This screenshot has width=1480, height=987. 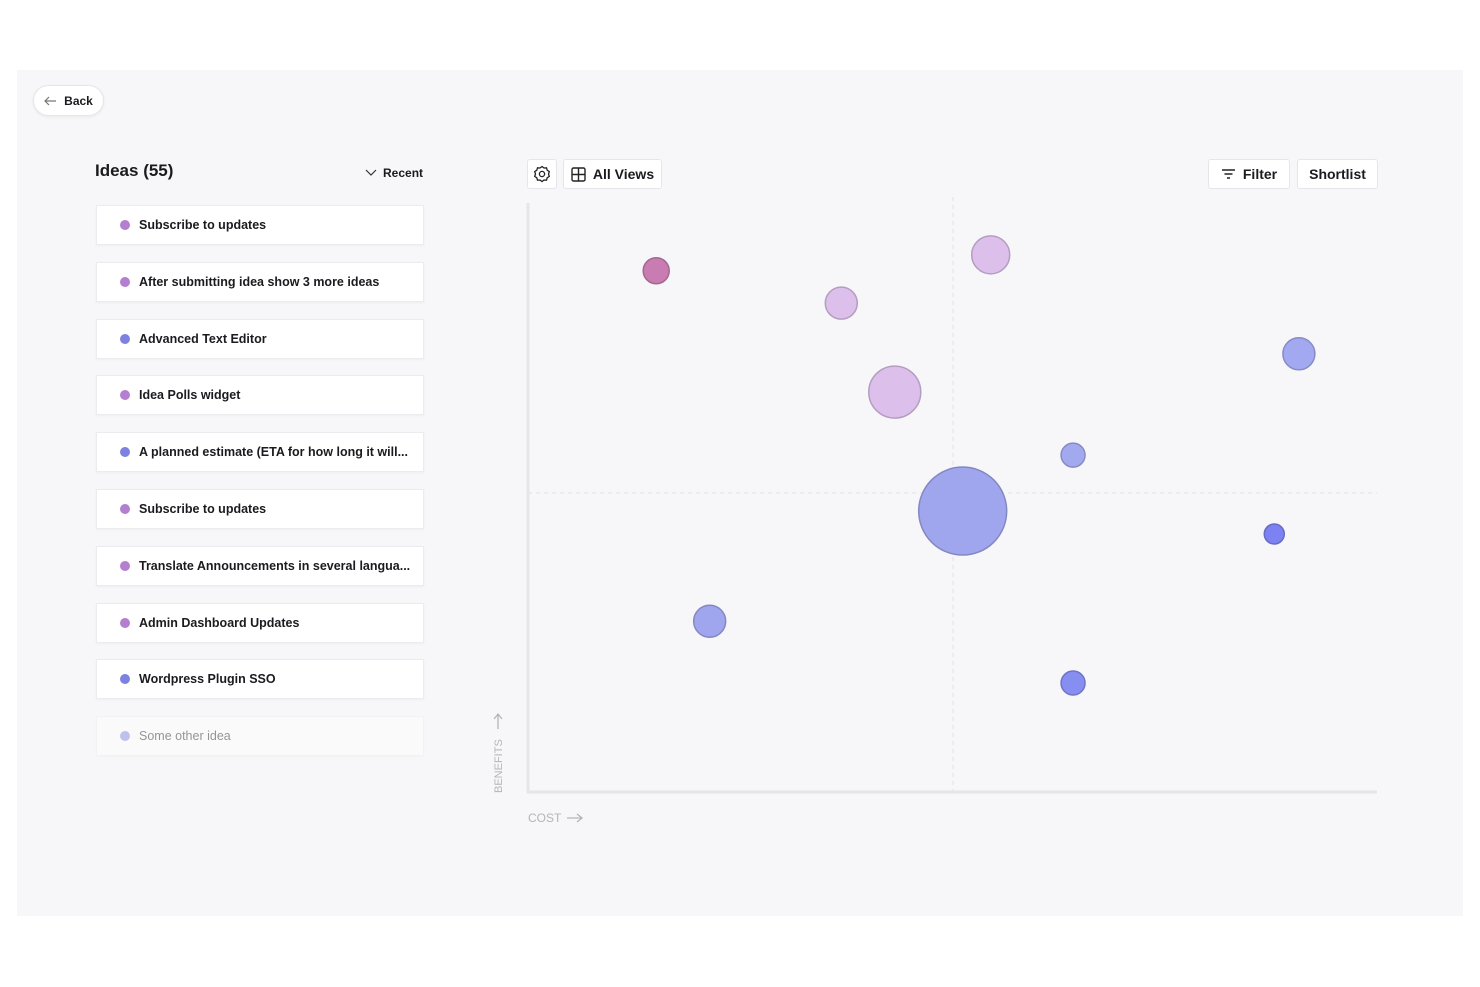 I want to click on ideas-title: Ideas (55), so click(x=134, y=170).